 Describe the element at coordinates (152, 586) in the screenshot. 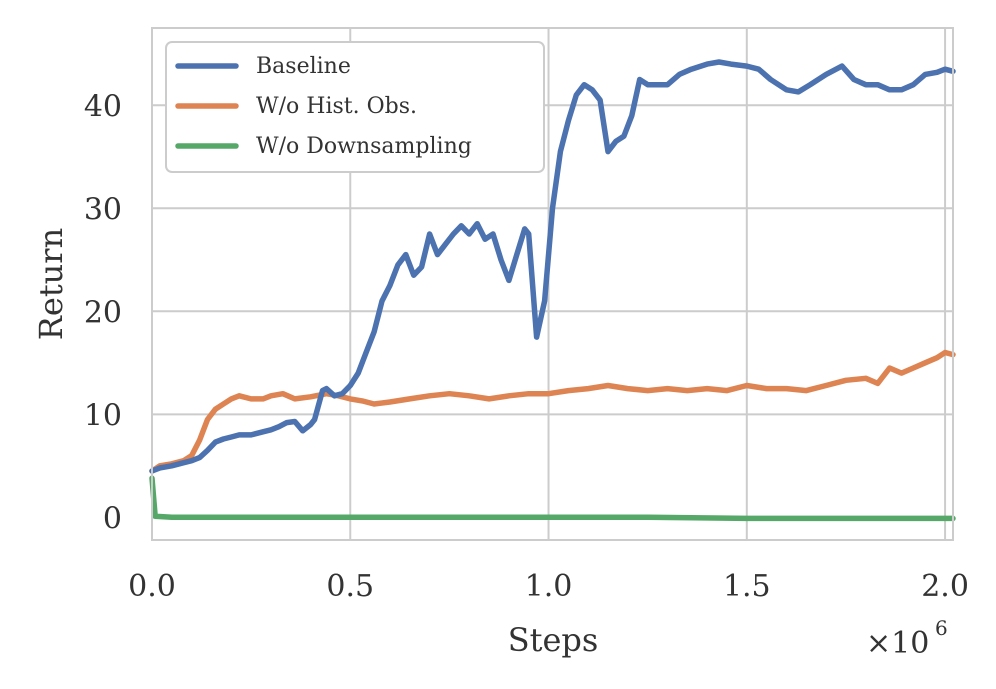

I see `x-tick-label: 0.0` at that location.